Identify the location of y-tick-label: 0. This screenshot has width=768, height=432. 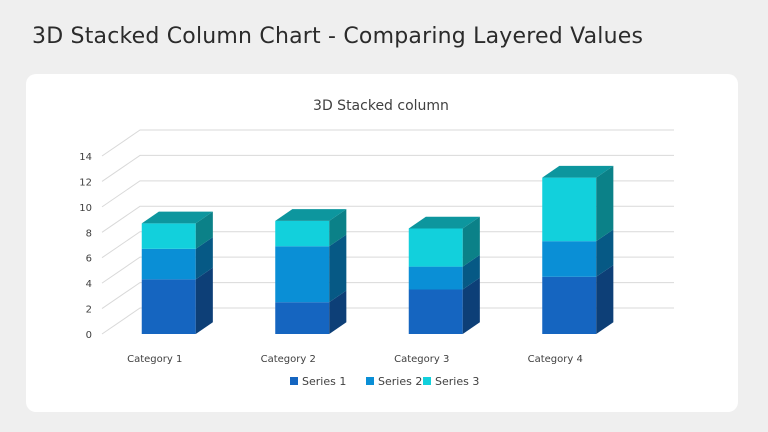
(89, 335).